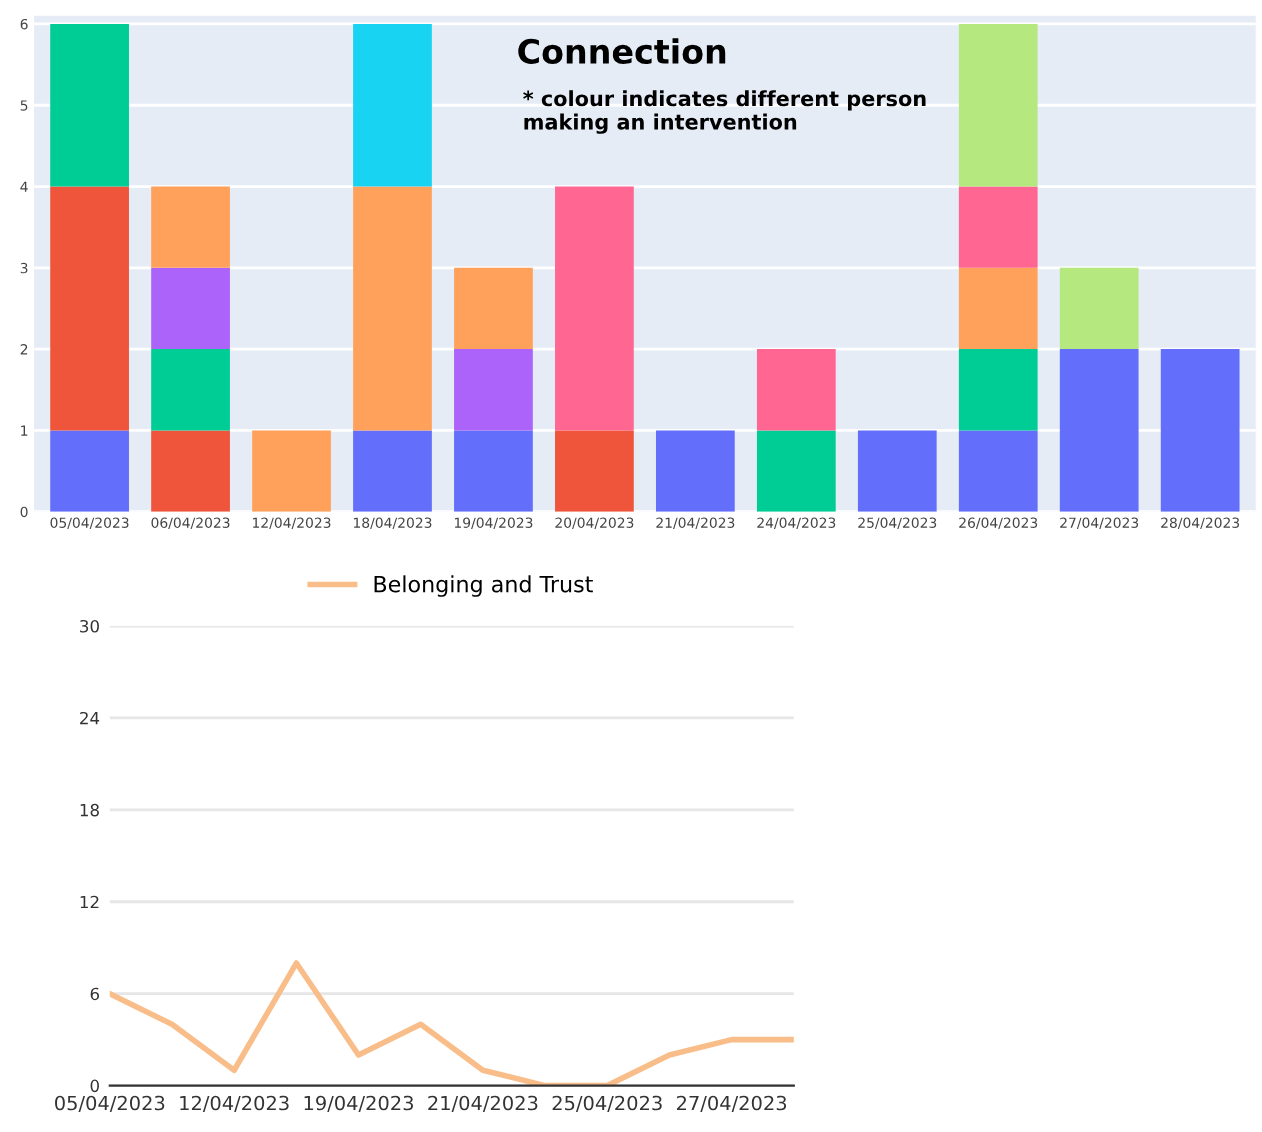 Image resolution: width=1262 pixels, height=1132 pixels. Describe the element at coordinates (94, 1086) in the screenshot. I see `y-tick-label: 0` at that location.